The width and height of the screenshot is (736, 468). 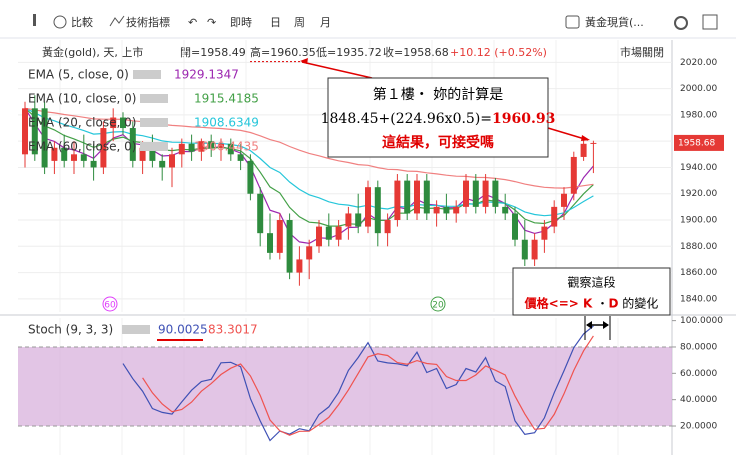 What do you see at coordinates (325, 22) in the screenshot?
I see `month-button: 月` at bounding box center [325, 22].